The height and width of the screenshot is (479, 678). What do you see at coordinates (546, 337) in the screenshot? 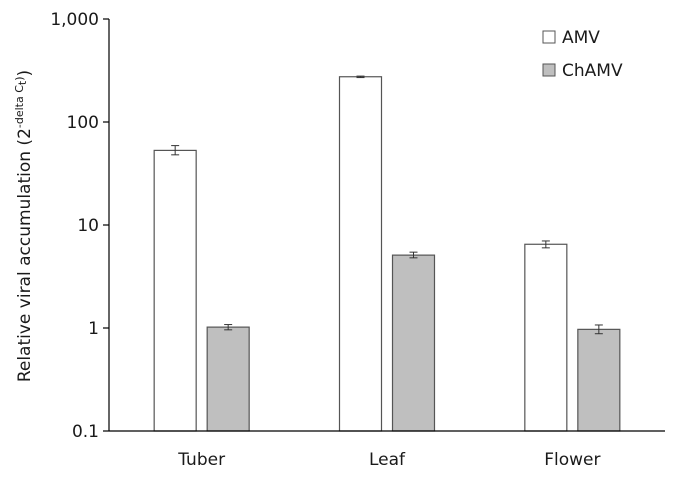
I see `bar-amv-flower` at bounding box center [546, 337].